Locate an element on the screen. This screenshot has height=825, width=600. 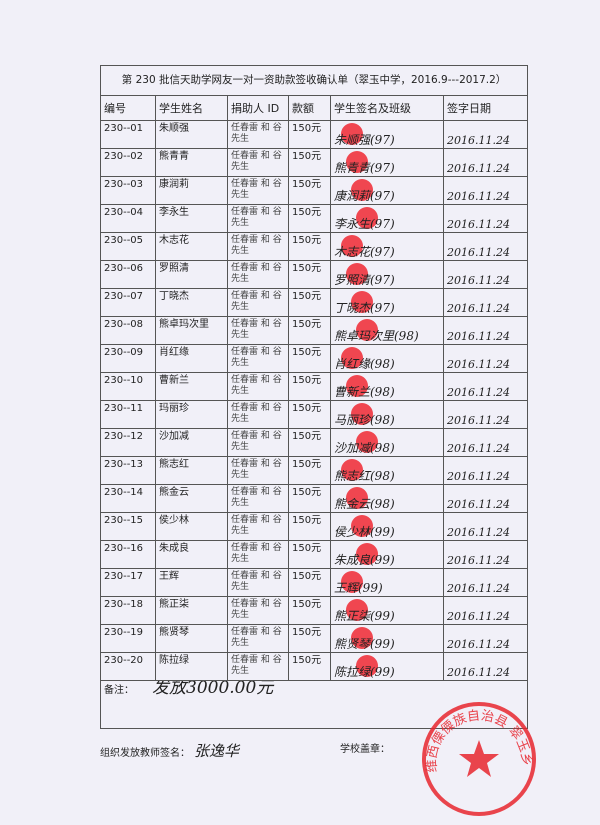
table-row: 230--12 沙加减 任春雷 和 谷先生 150元 沙加减(98) 2016.11.24 is located at coordinates (314, 442).